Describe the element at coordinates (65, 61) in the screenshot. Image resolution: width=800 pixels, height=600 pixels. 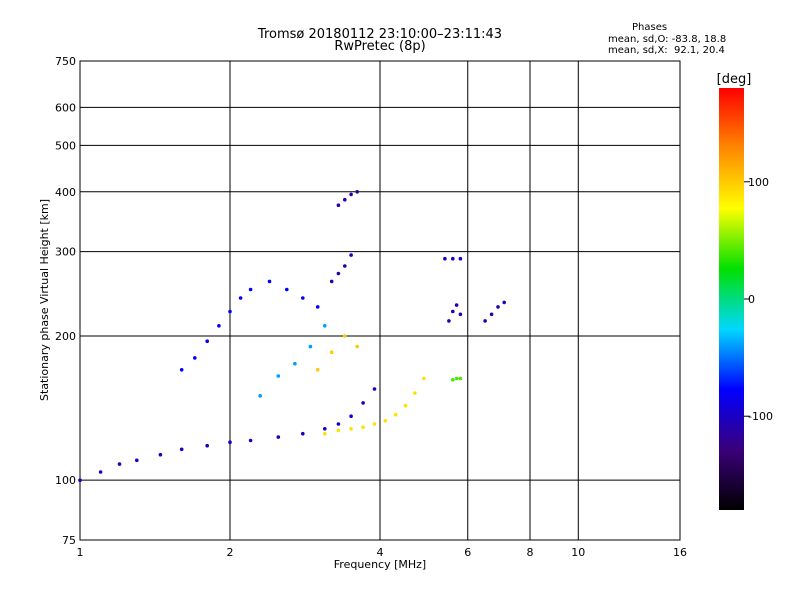
I see `y-tick-label: 750` at that location.